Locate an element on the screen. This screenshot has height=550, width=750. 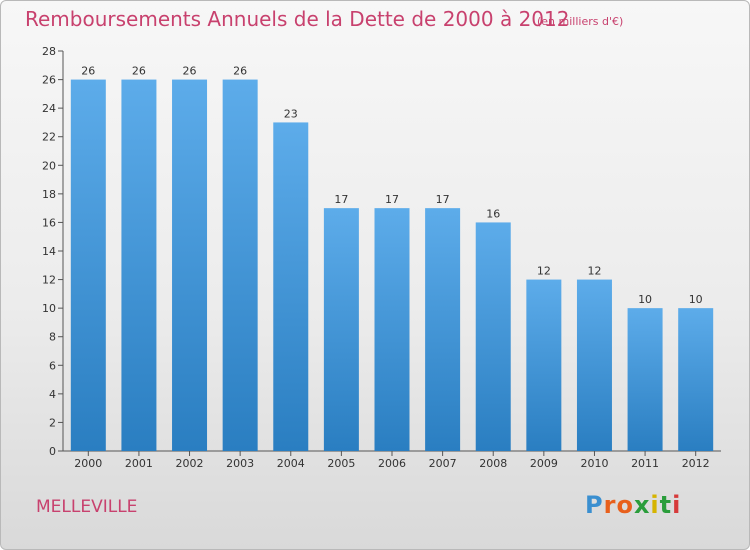
y-tick-label: 4 is located at coordinates (52, 394).